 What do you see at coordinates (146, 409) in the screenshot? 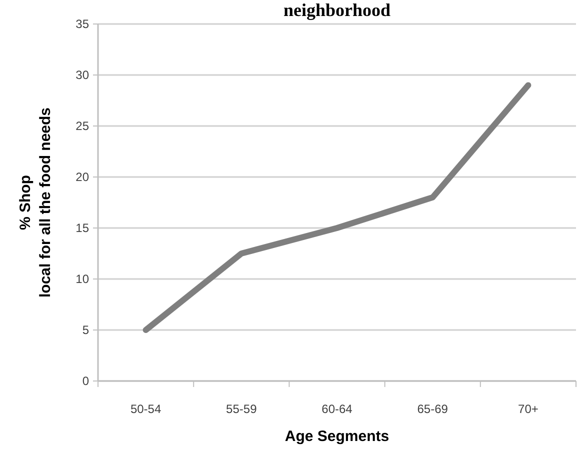
I see `x-tick-label: 50-54` at bounding box center [146, 409].